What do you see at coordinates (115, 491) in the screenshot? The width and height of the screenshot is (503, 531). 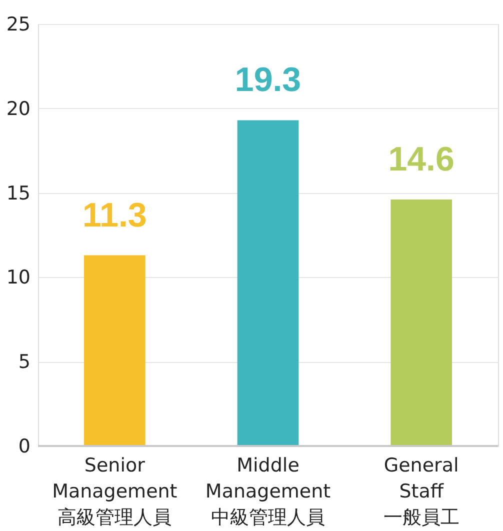 I see `x-tick-label: Senior Management 高級管理人員` at bounding box center [115, 491].